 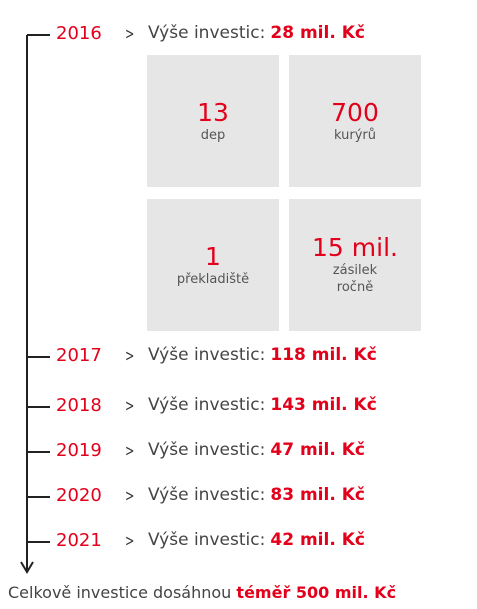 I want to click on investment: Výše investic: 118 mil. Kč, so click(x=262, y=355).